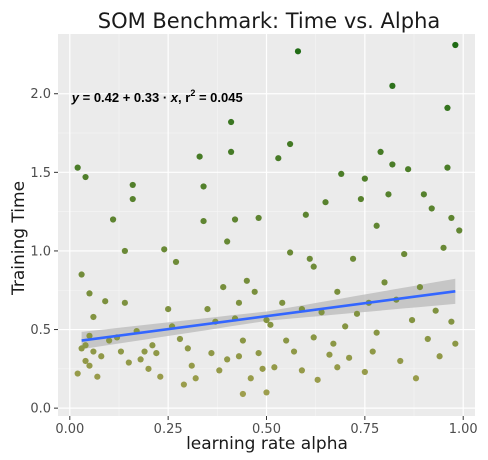 This screenshot has height=460, width=488. I want to click on y-tick-label: 1.5, so click(40, 173).